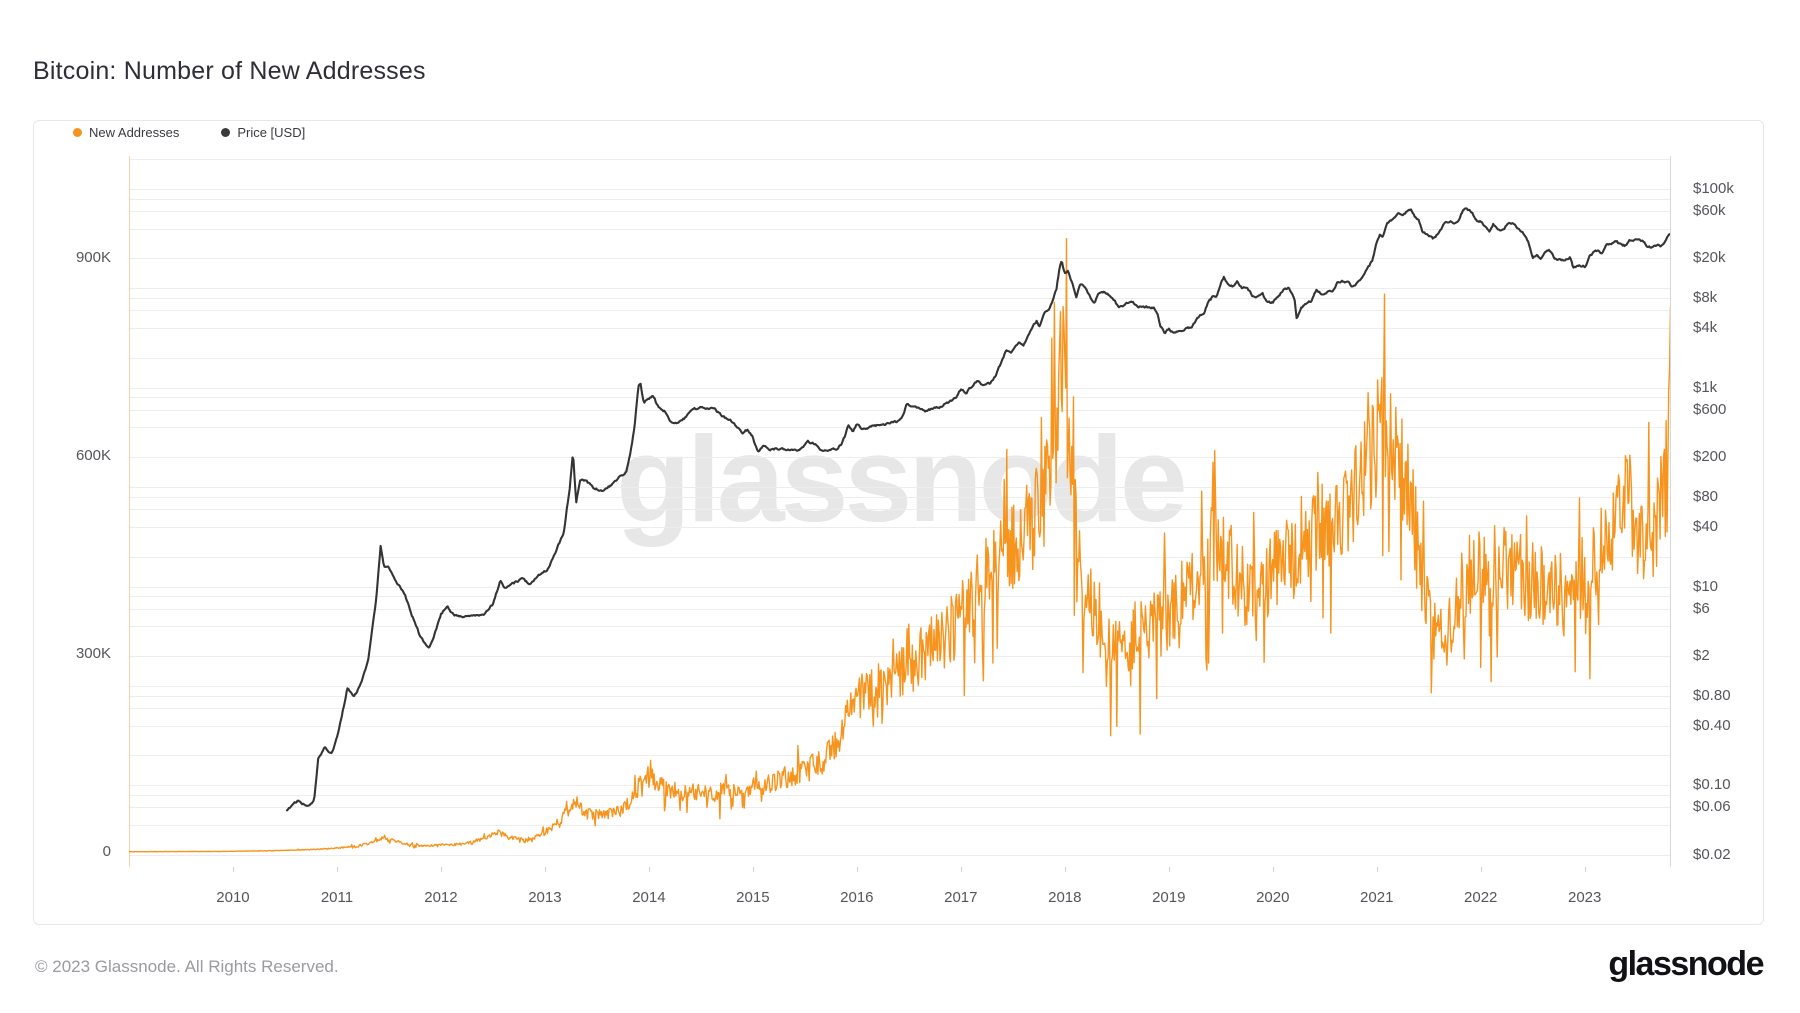 This screenshot has width=1800, height=1013. What do you see at coordinates (93, 455) in the screenshot?
I see `left-axis-tick-label: 600K` at bounding box center [93, 455].